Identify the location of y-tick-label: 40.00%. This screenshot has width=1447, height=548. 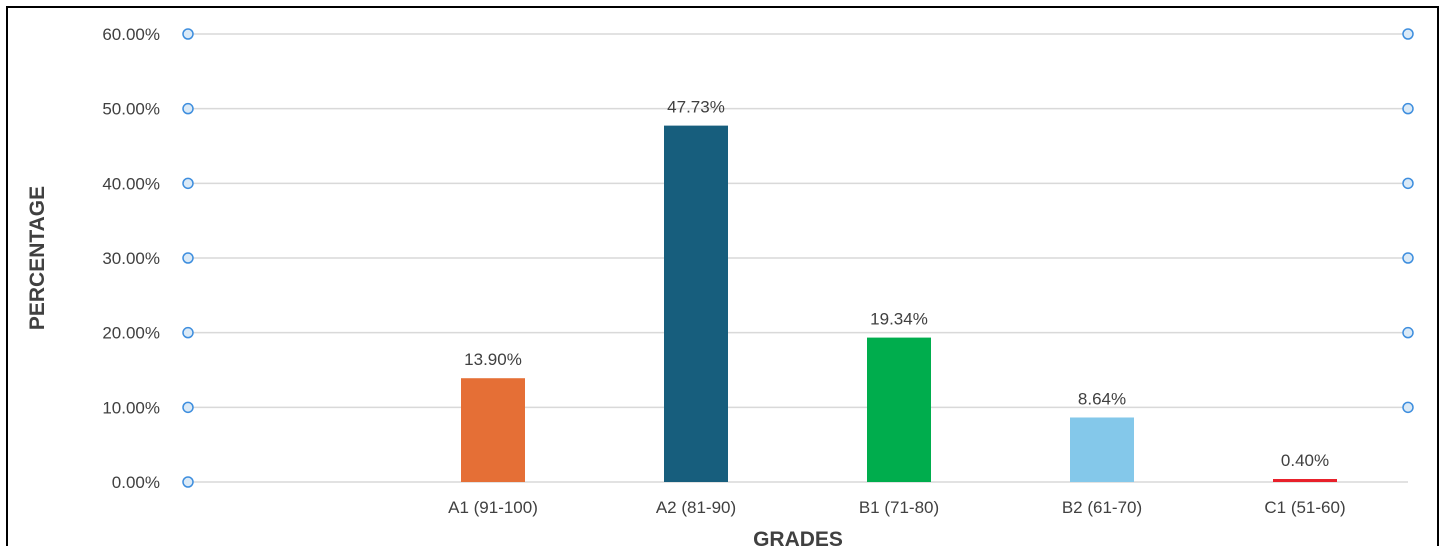
(131, 183).